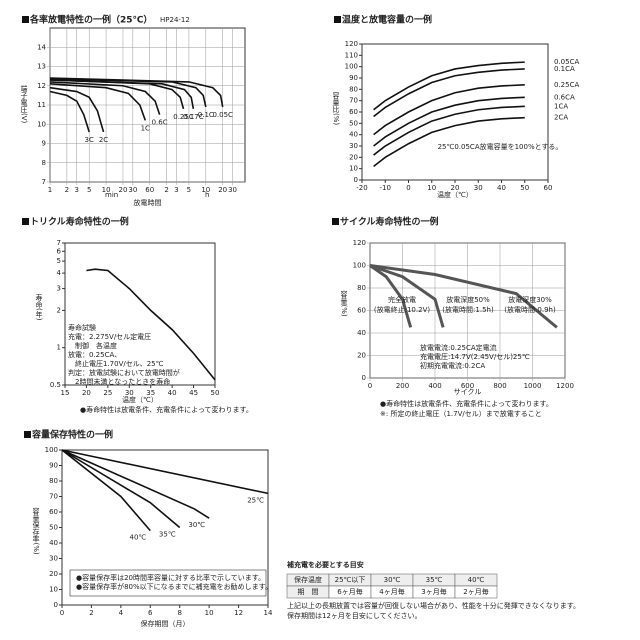 This screenshot has height=640, width=640. Describe the element at coordinates (468, 392) in the screenshot. I see `x-axis-label: サイクル` at that location.